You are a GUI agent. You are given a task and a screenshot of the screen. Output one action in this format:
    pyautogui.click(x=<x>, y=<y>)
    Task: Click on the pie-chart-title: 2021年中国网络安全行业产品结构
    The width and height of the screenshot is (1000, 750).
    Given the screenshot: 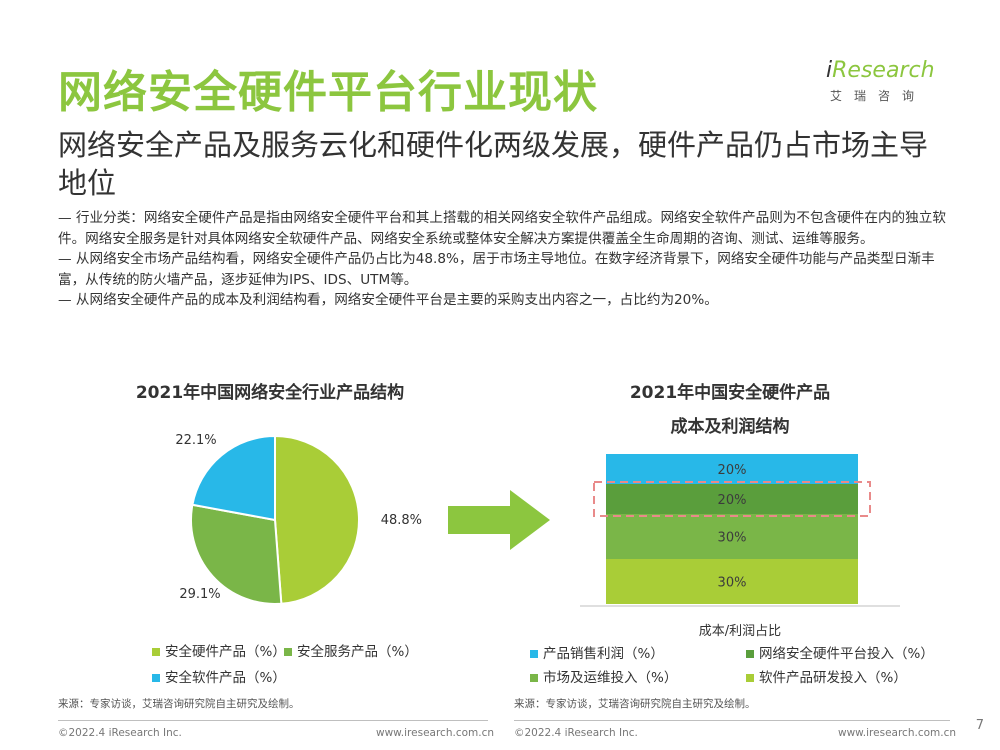 What is the action you would take?
    pyautogui.click(x=270, y=393)
    